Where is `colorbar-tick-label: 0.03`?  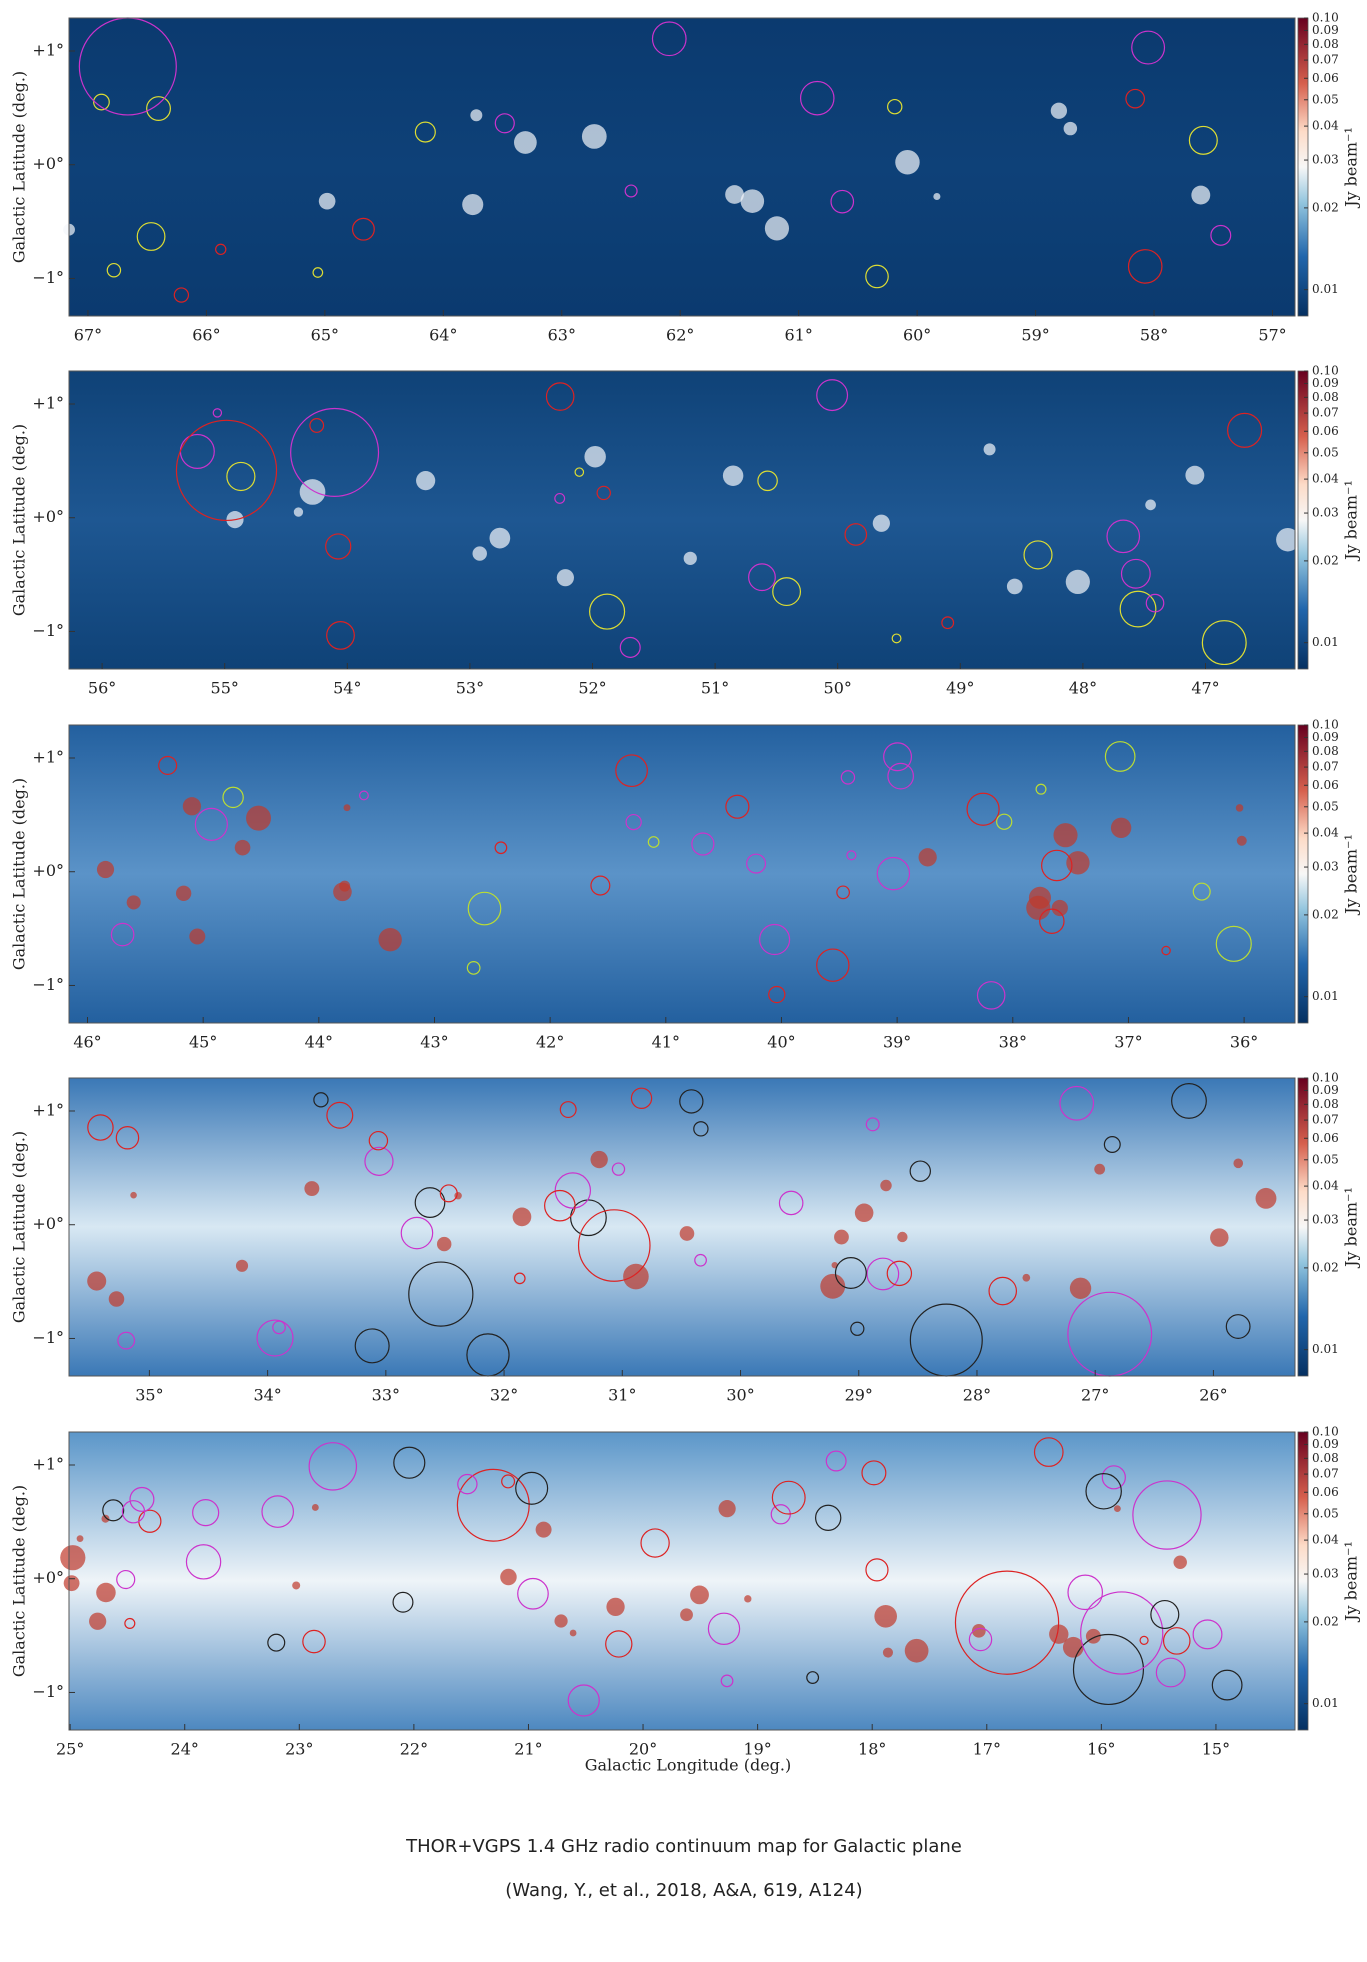
colorbar-tick-label: 0.03 is located at coordinates (1325, 867).